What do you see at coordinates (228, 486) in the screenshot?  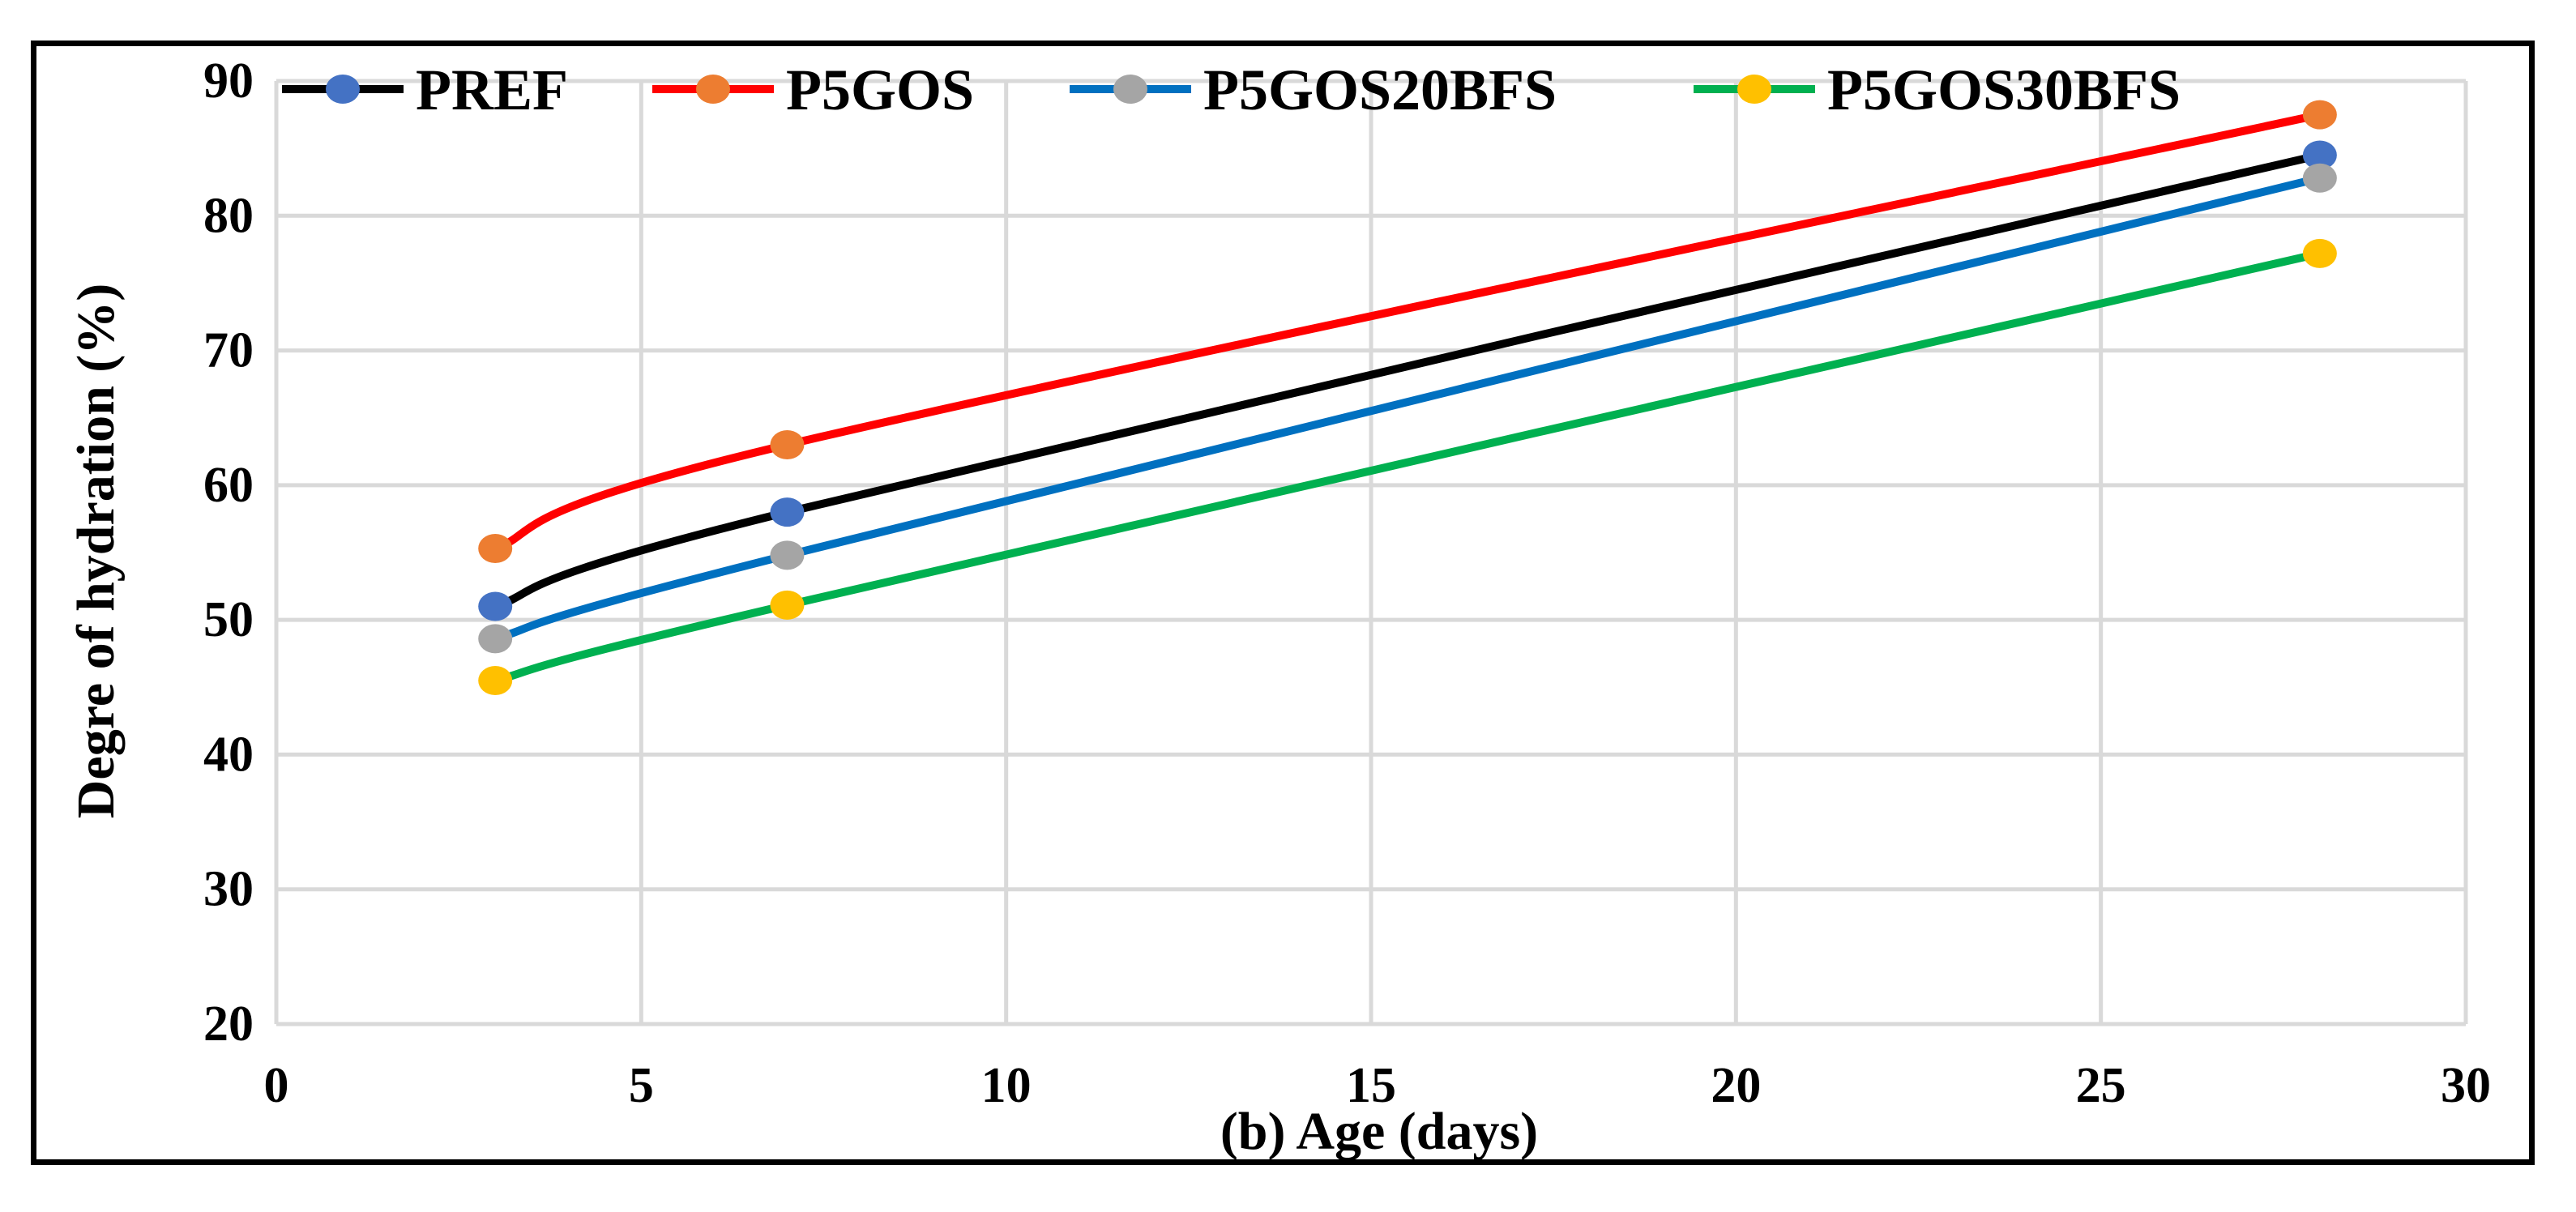 I see `y-tick-label: 60` at bounding box center [228, 486].